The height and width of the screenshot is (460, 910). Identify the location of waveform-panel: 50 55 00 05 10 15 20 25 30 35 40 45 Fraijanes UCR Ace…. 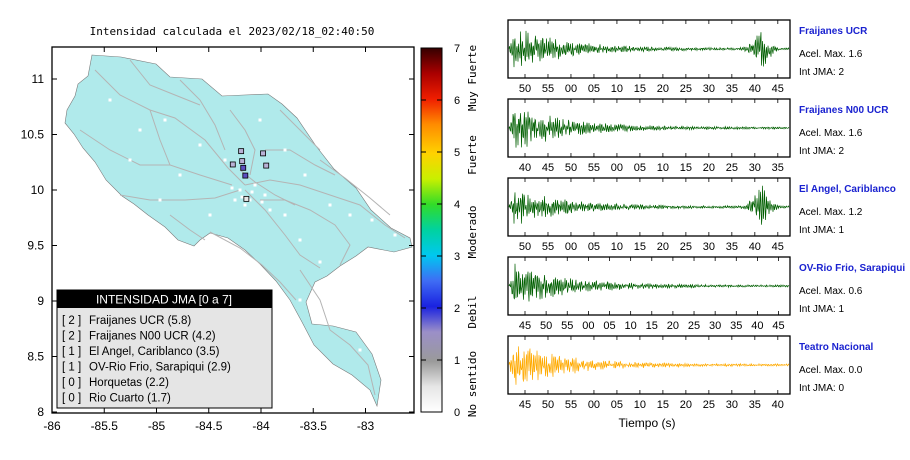
(687, 57).